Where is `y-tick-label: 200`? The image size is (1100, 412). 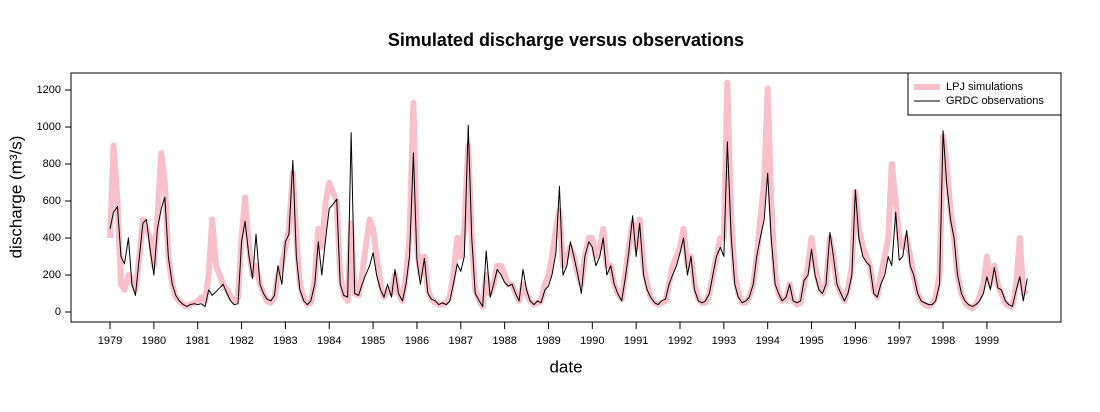
y-tick-label: 200 is located at coordinates (52, 275).